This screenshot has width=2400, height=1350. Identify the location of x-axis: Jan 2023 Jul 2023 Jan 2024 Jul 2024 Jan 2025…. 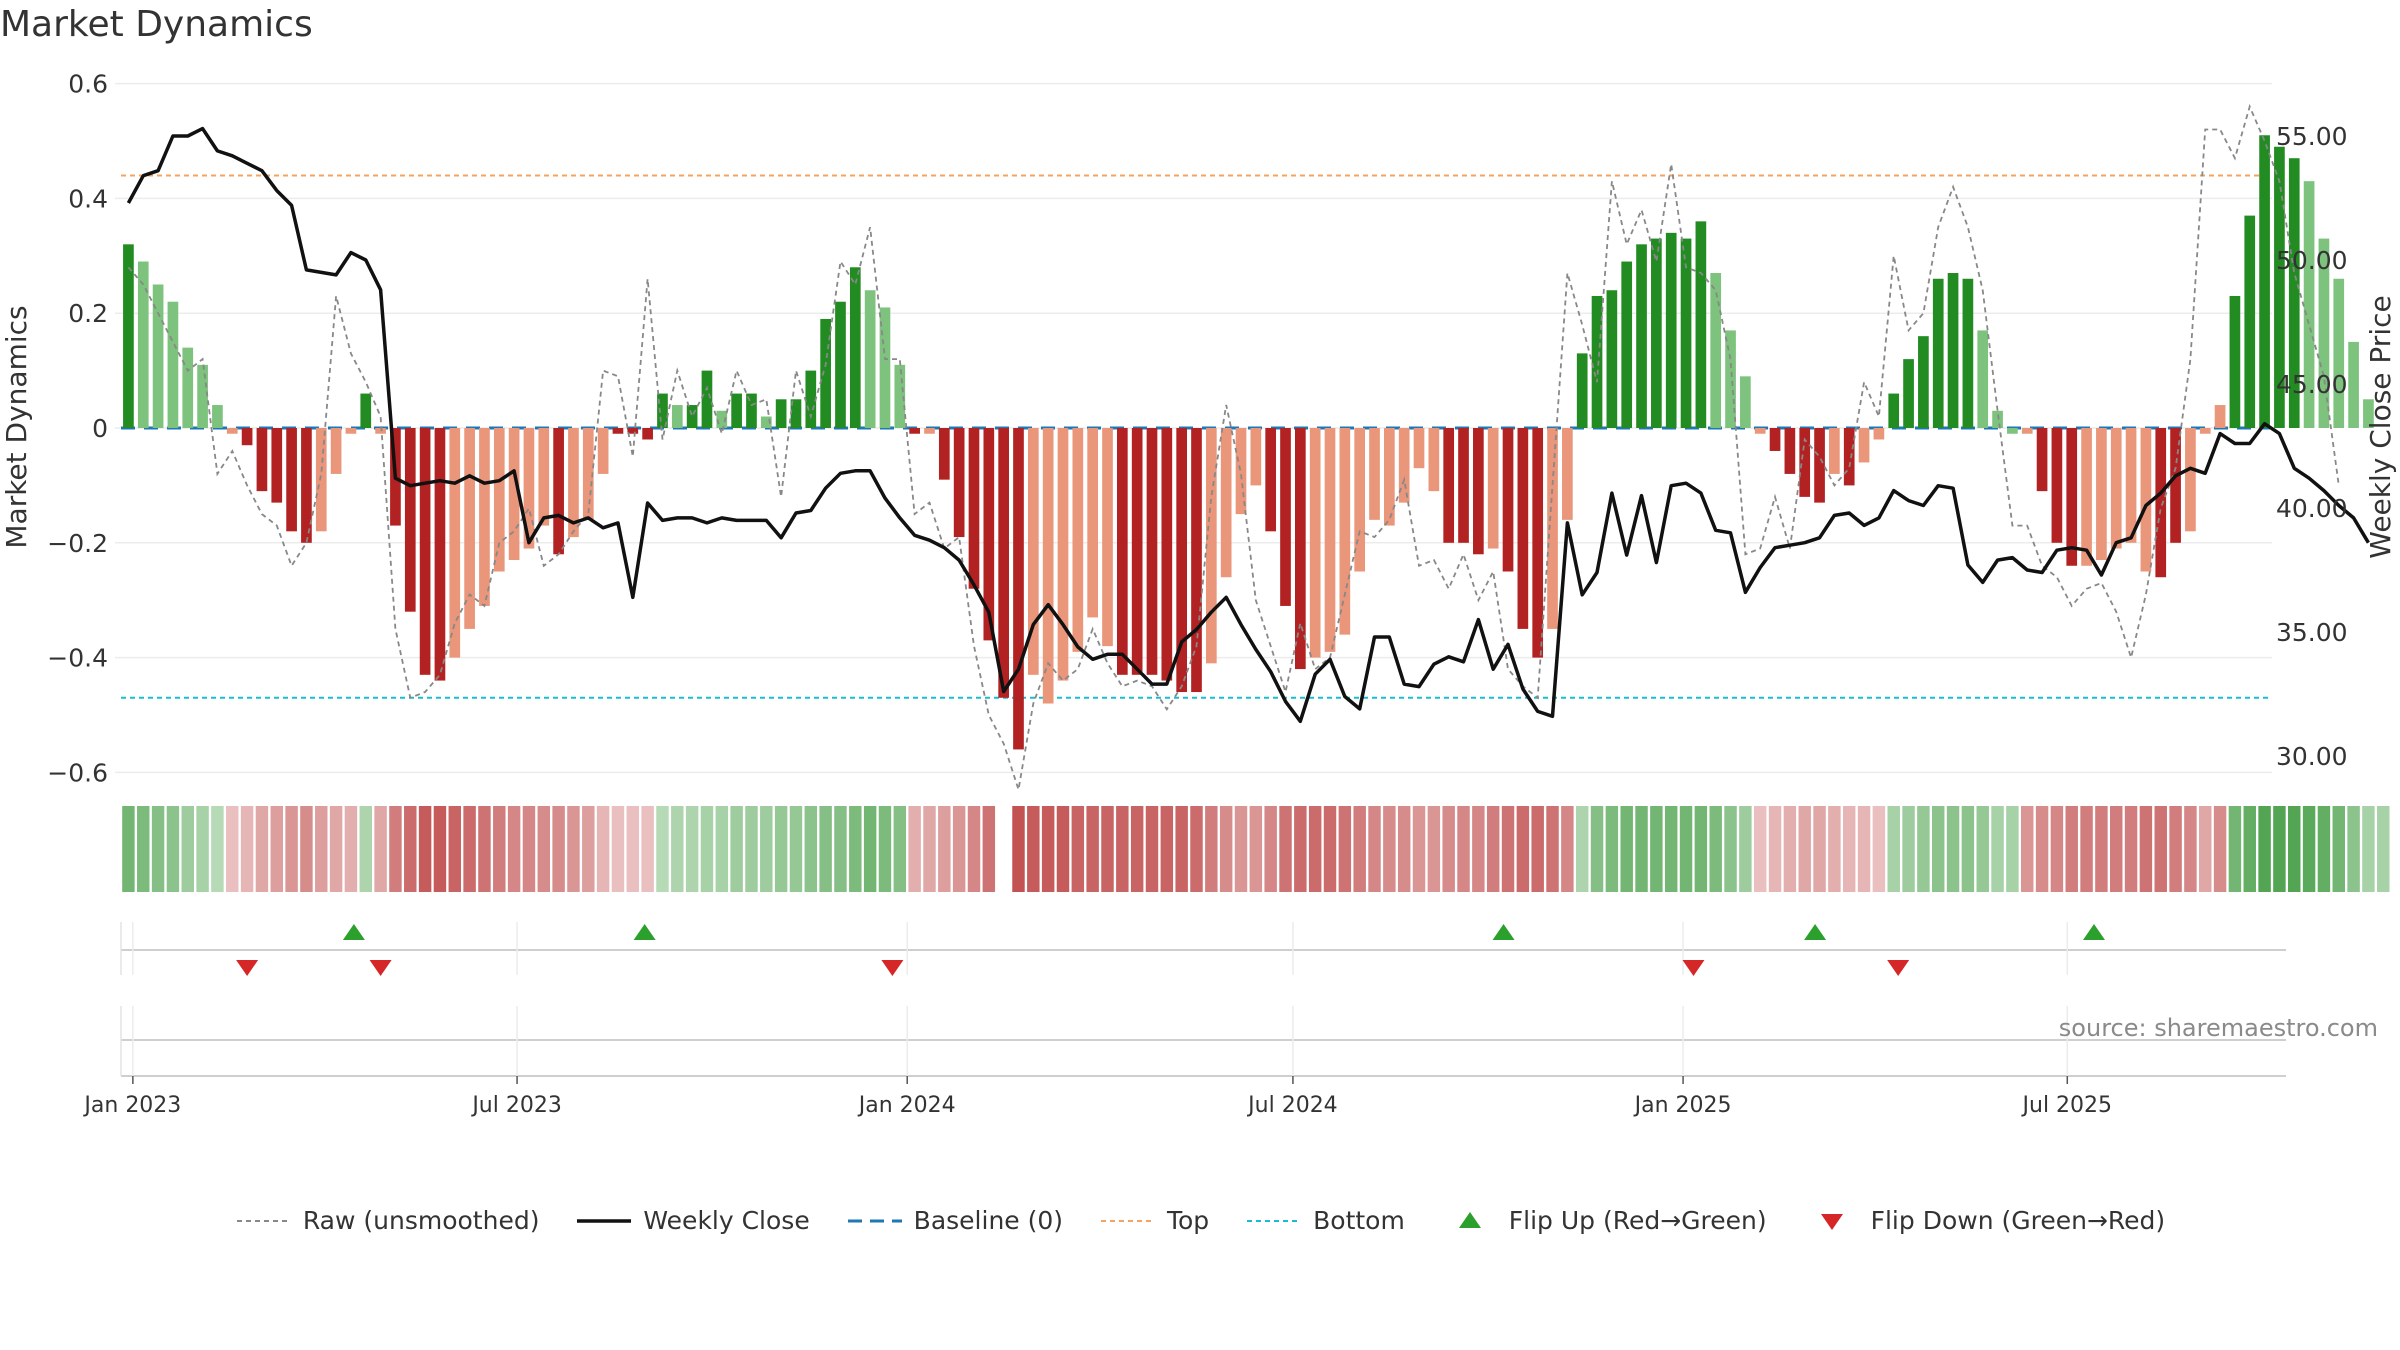
(1097, 1097).